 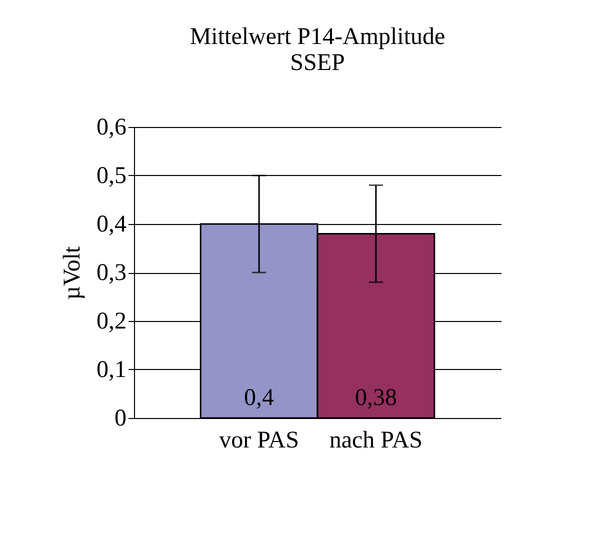 I want to click on y-tick-label: 0,3, so click(x=111, y=273).